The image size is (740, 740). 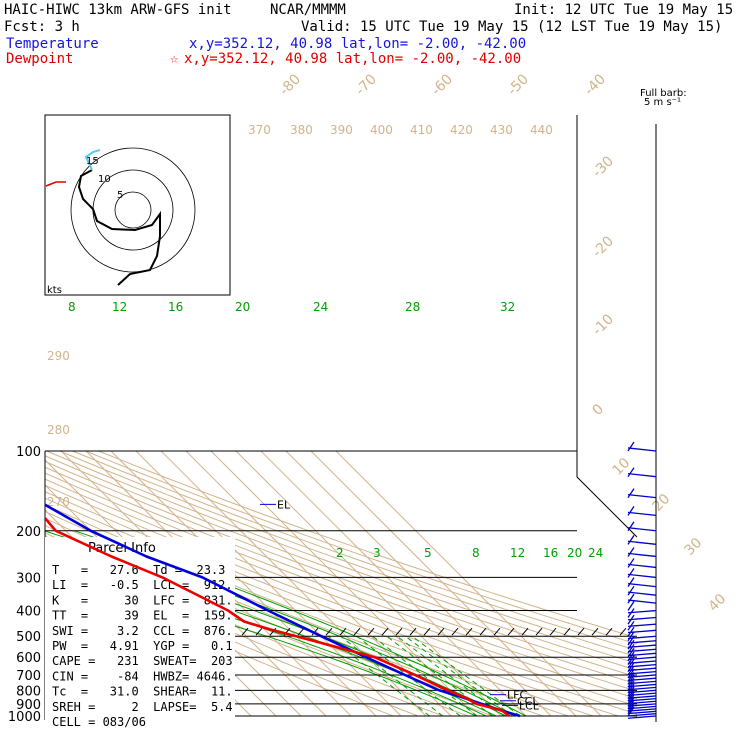 What do you see at coordinates (92, 161) in the screenshot?
I see `hodograph-ring-label: 15` at bounding box center [92, 161].